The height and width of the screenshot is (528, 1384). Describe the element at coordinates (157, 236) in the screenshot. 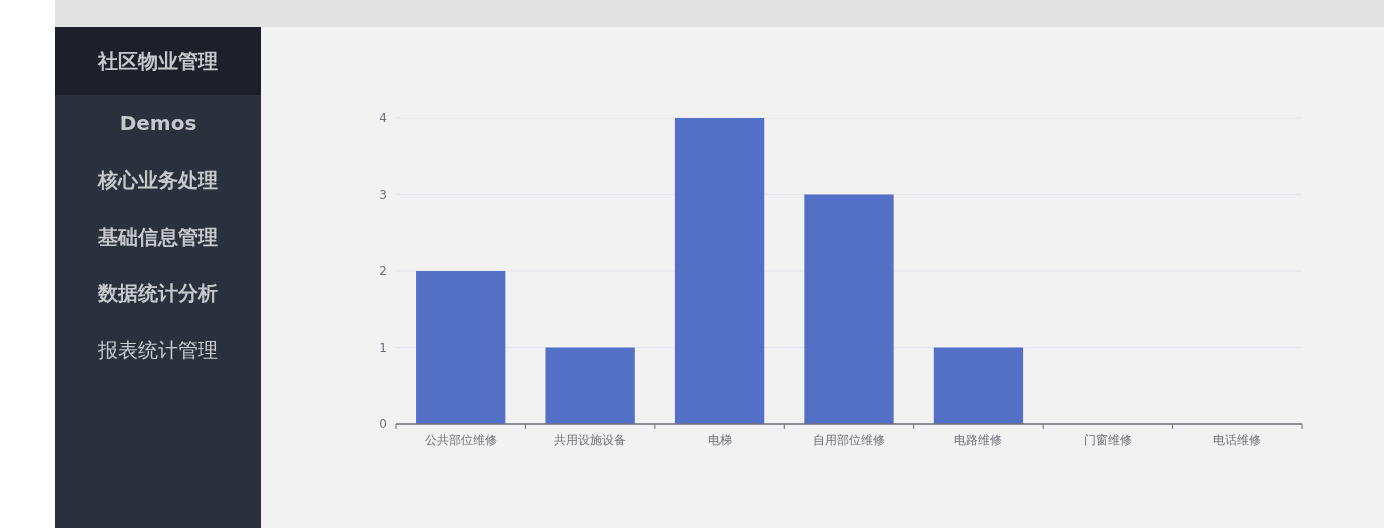

I see `text: 基础信息管理` at that location.